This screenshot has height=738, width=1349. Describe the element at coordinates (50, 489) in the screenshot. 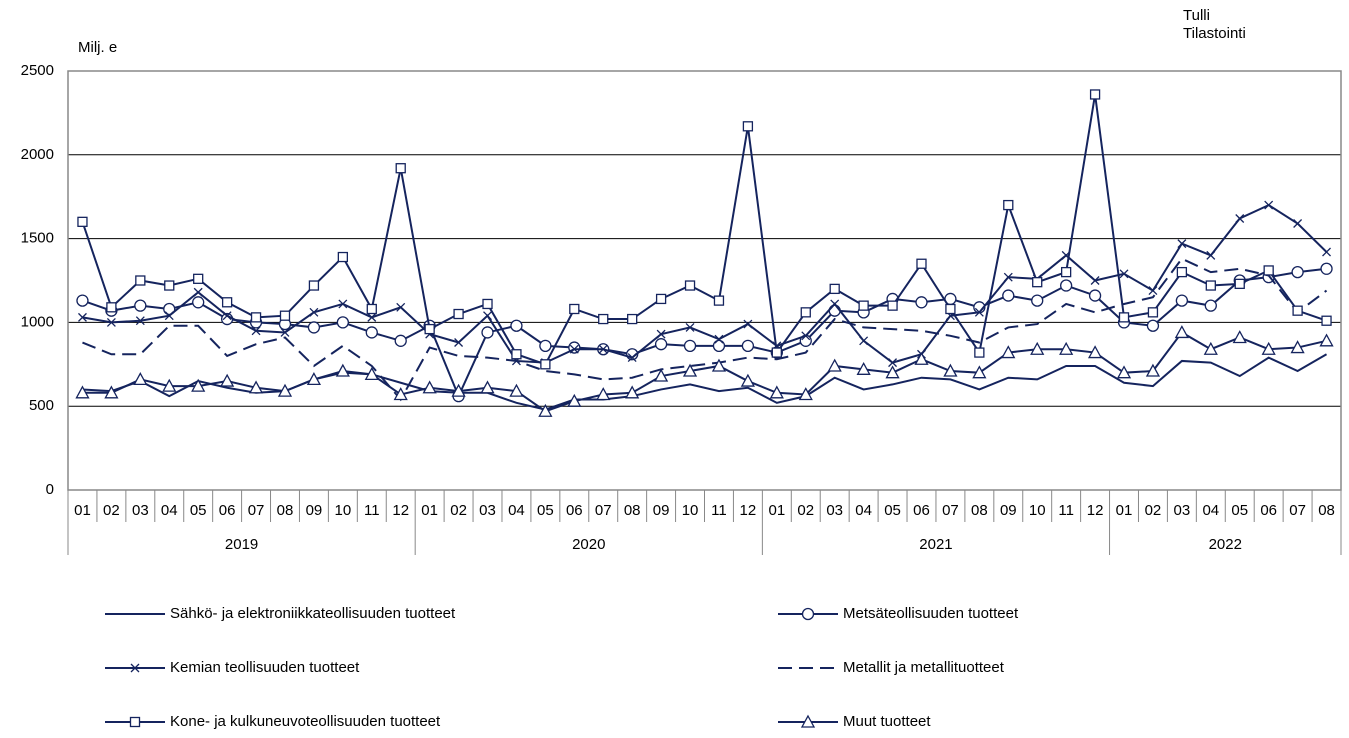

I see `y-tick-label: 0` at that location.